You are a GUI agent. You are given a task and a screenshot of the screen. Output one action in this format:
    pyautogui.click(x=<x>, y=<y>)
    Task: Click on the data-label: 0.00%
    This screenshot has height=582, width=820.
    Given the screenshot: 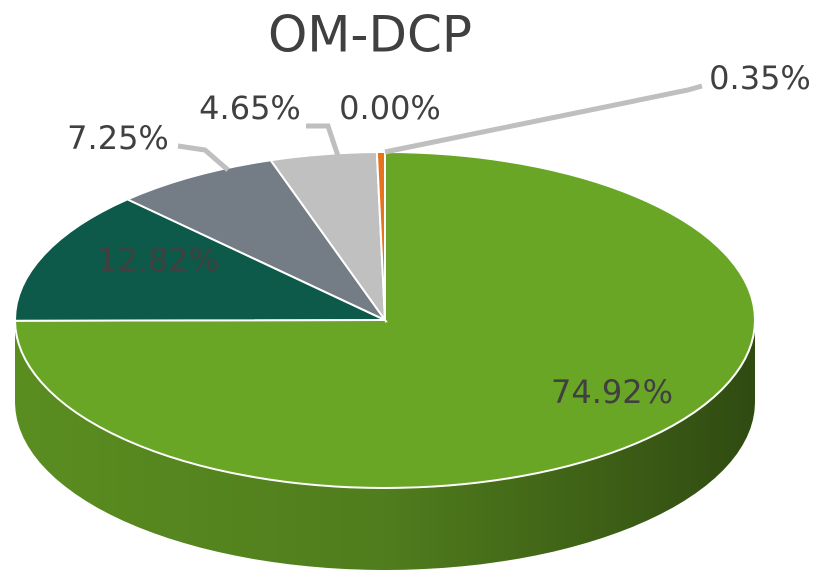 What is the action you would take?
    pyautogui.click(x=390, y=108)
    